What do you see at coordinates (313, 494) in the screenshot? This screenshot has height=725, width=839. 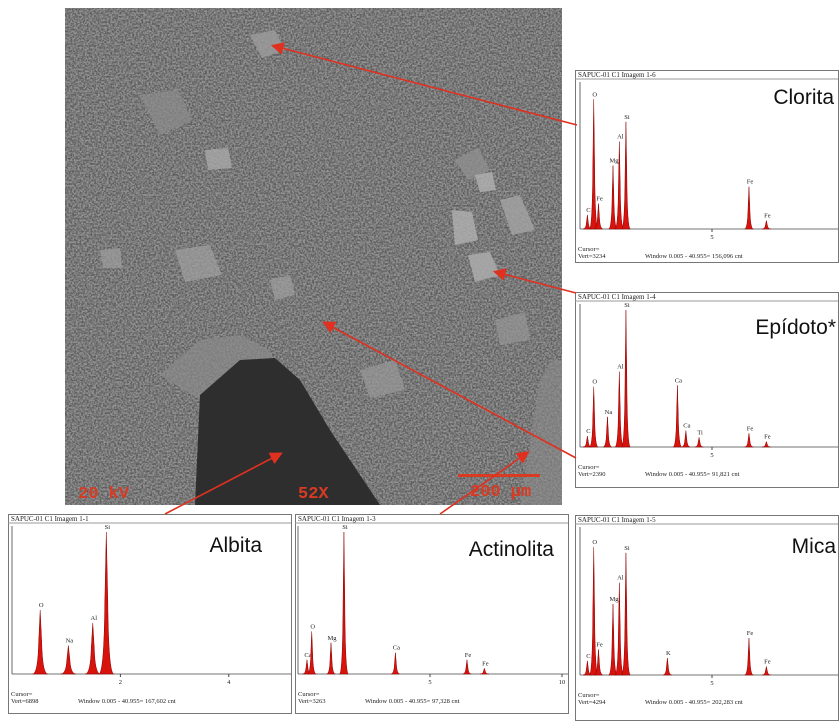 I see `magnification-label: 52X` at bounding box center [313, 494].